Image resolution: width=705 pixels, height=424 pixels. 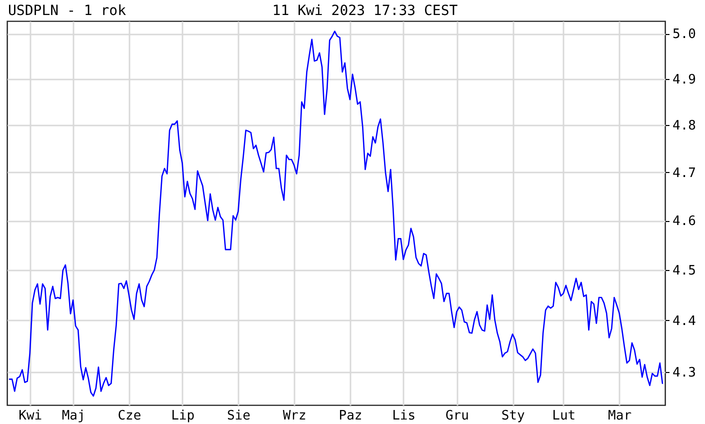 I want to click on y-tick-label: 5.0, so click(x=684, y=34).